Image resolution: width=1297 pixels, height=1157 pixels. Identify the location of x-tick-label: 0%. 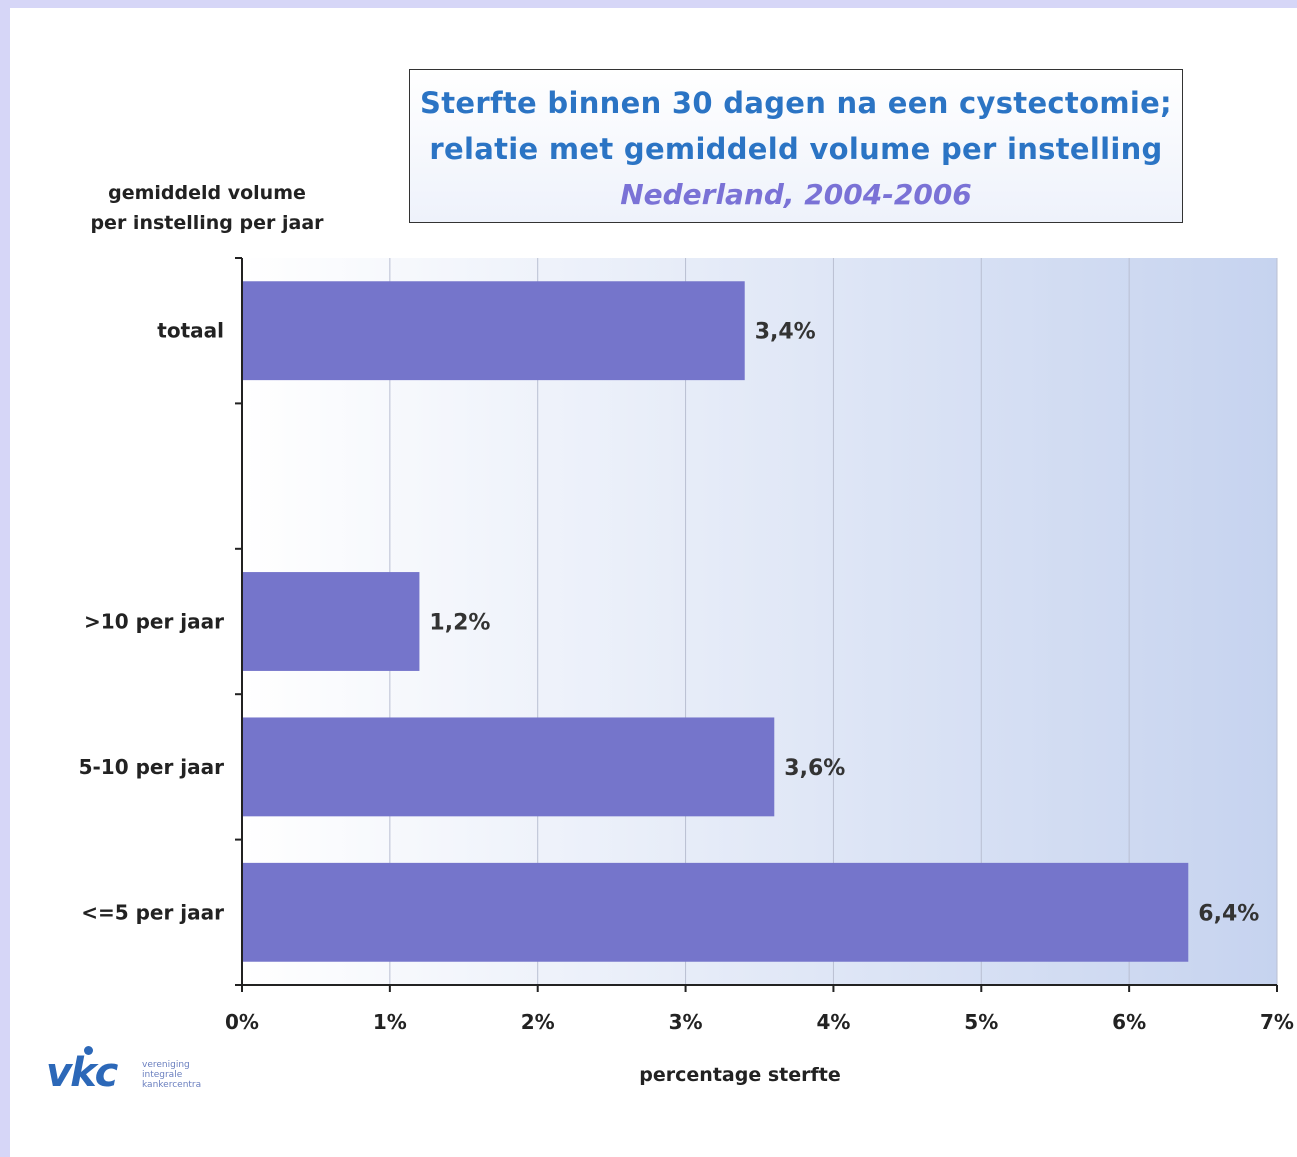
(242, 1022).